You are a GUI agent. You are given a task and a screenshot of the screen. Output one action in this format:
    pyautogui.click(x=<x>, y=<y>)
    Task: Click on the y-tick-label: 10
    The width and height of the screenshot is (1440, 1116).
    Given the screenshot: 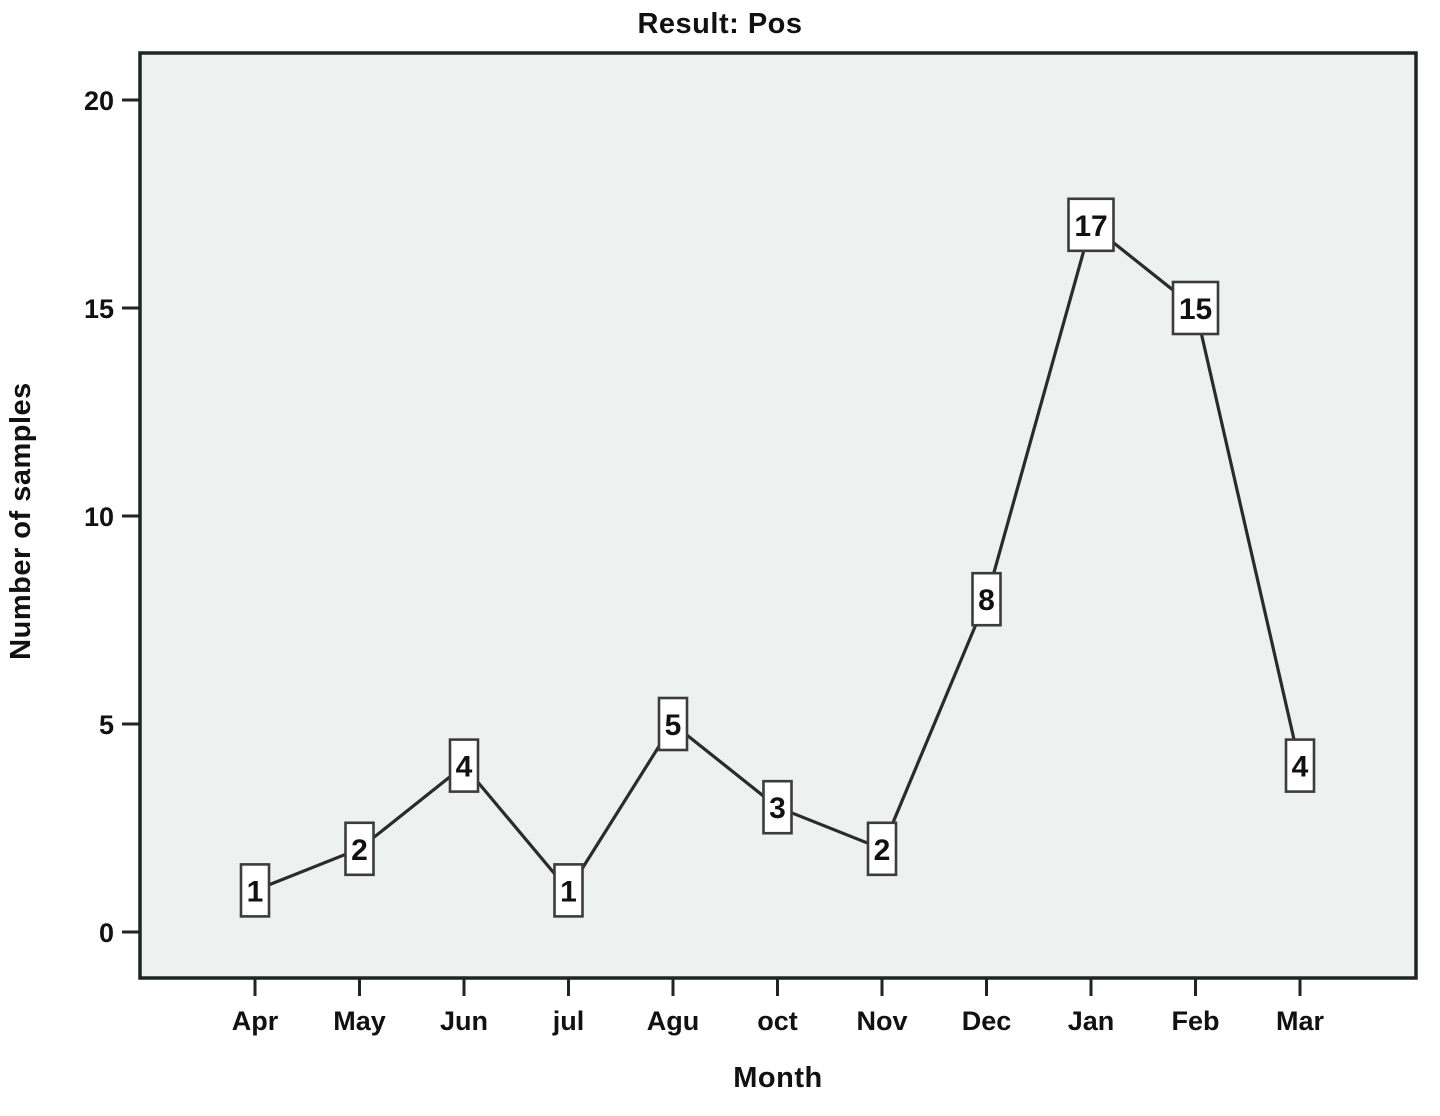 What is the action you would take?
    pyautogui.click(x=99, y=517)
    